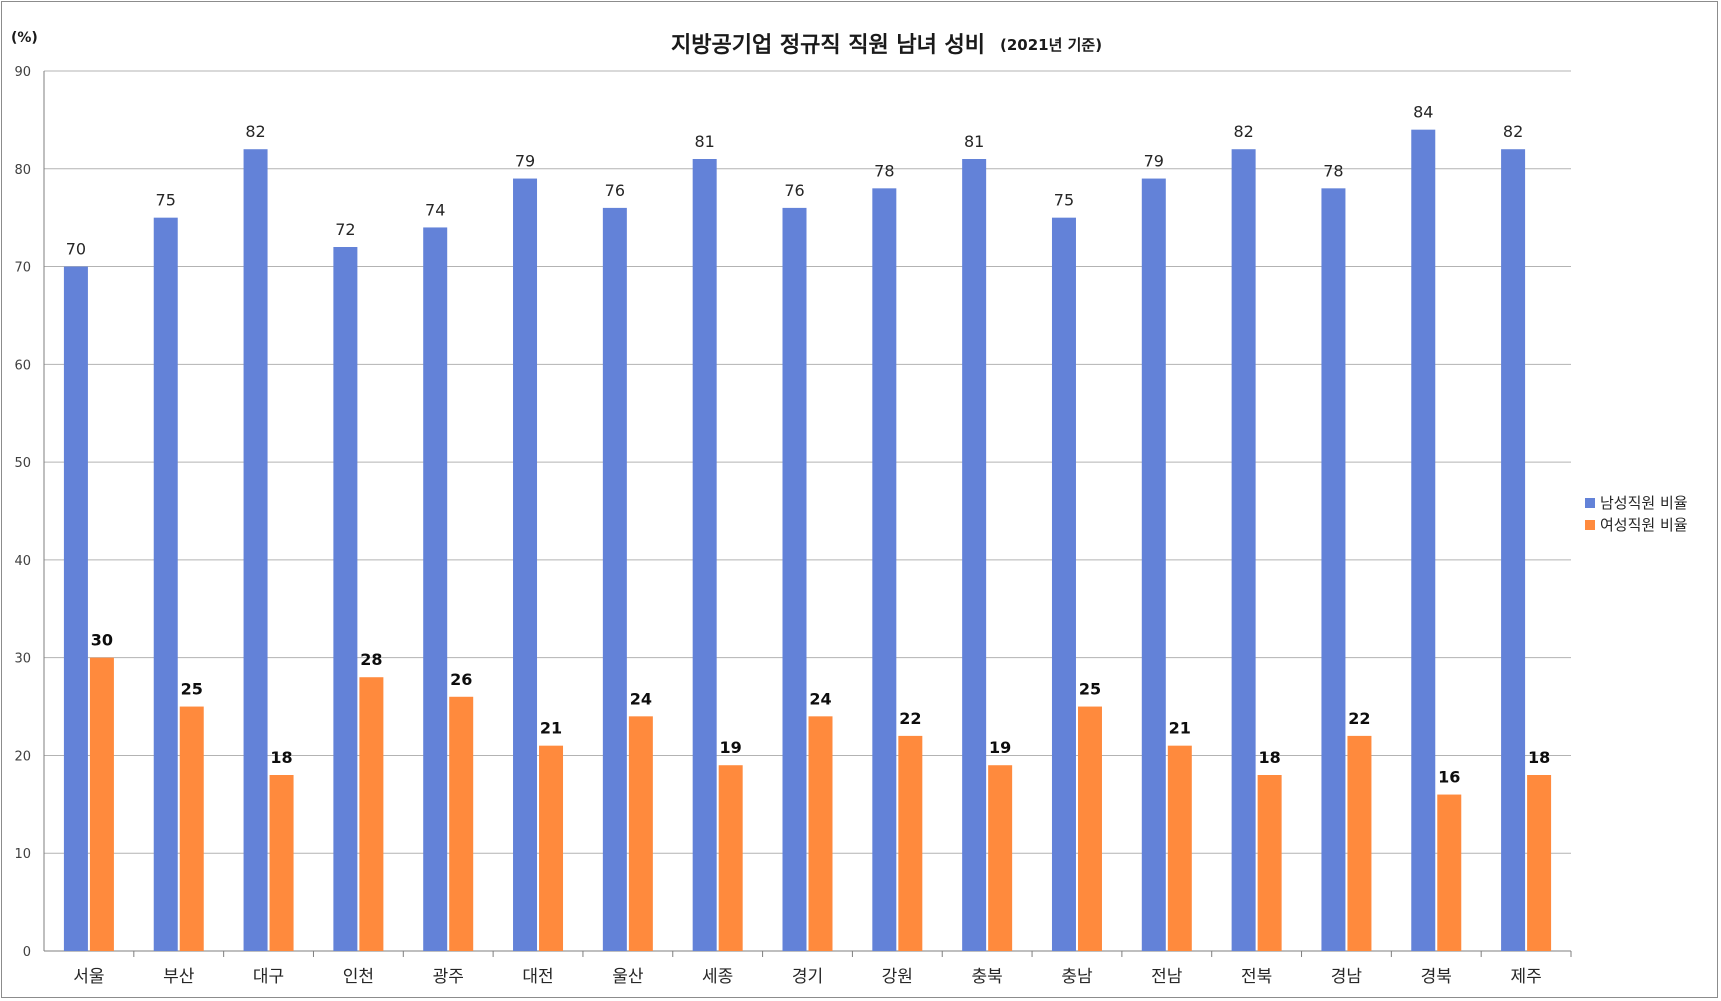 Image resolution: width=1721 pixels, height=1001 pixels. Describe the element at coordinates (22, 512) in the screenshot. I see `y-axis-ticks: 0 10 20 30 40 50 60 70 80 90` at that location.